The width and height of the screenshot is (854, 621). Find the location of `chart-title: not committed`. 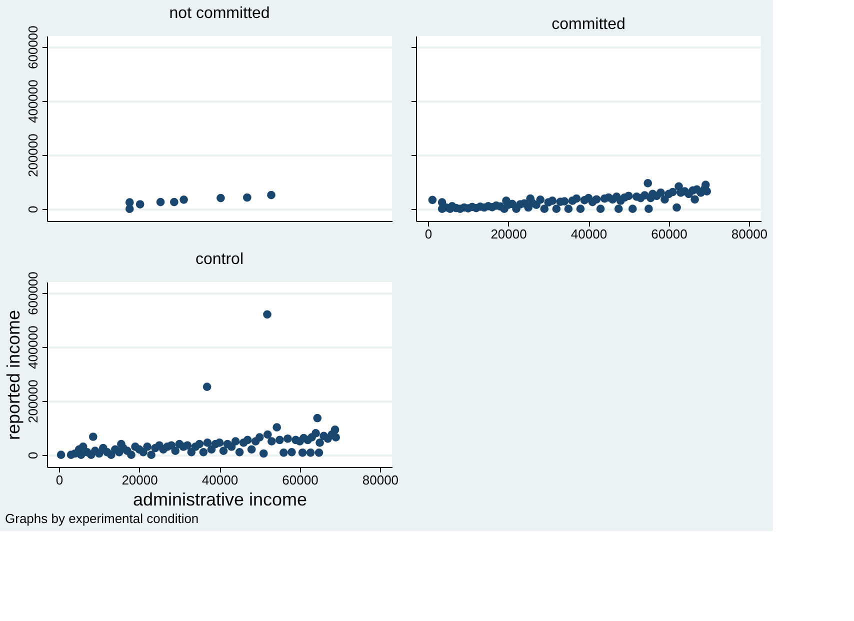

chart-title: not committed is located at coordinates (219, 13).